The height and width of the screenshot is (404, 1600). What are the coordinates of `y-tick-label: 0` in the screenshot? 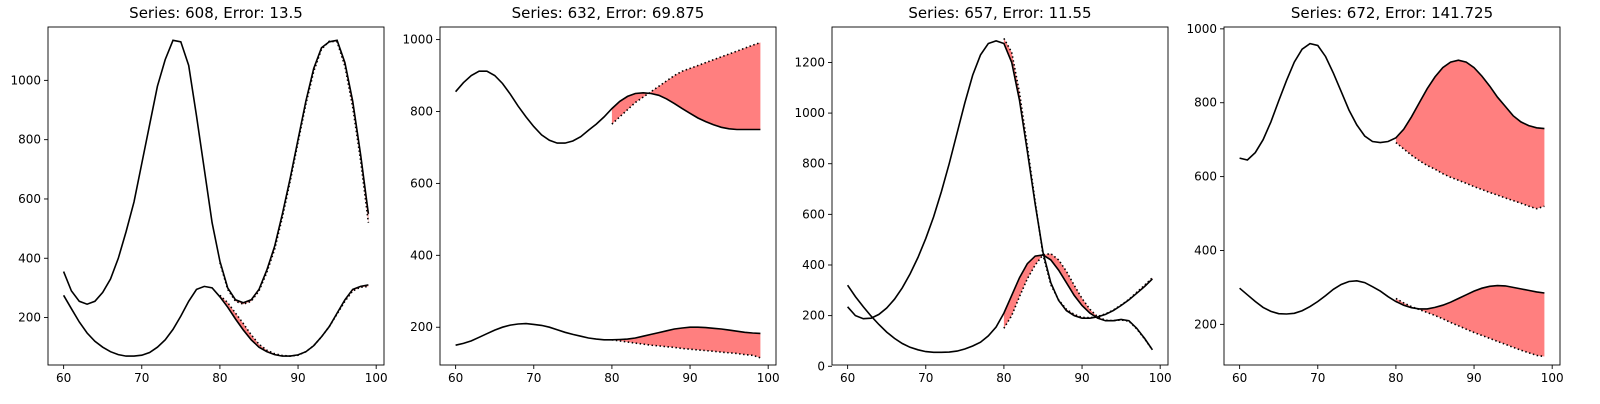 It's located at (821, 366).